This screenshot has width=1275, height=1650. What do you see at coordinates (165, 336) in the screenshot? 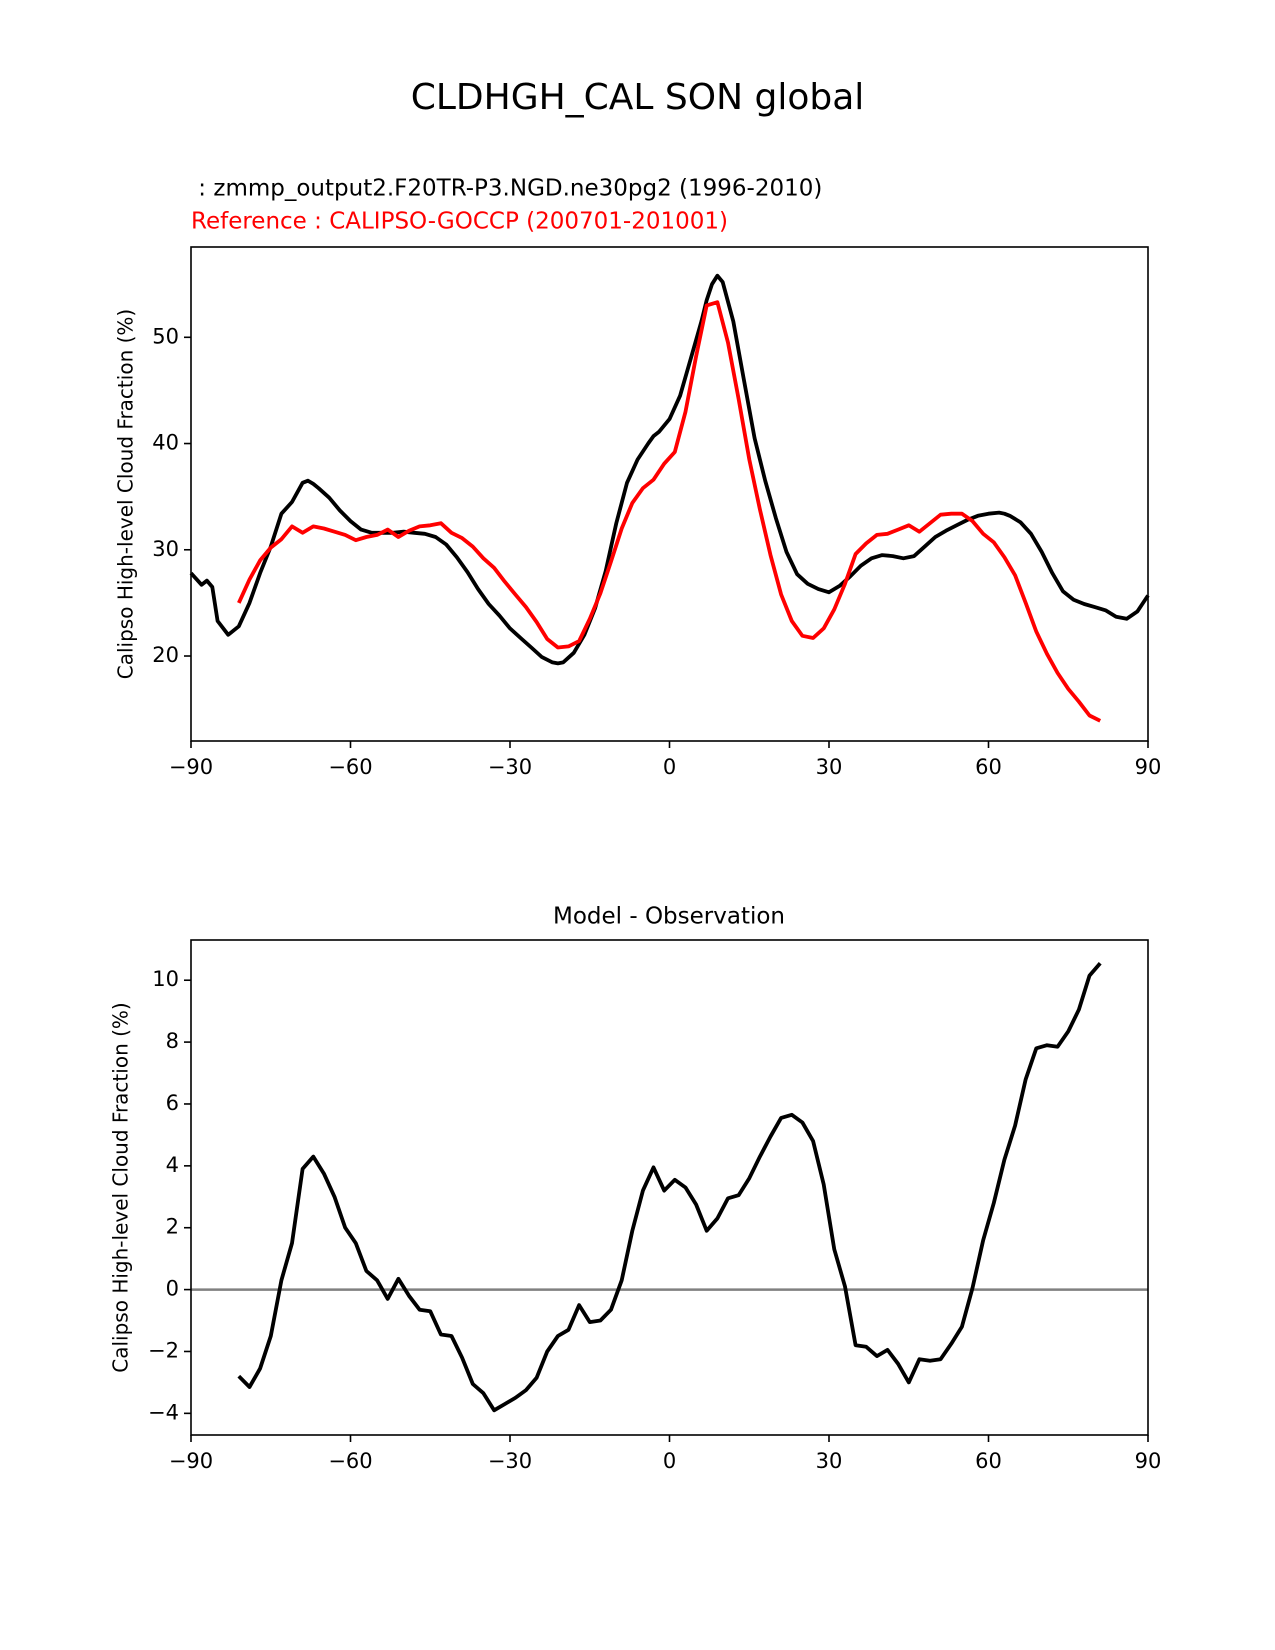
I see `y-tick-label: 50` at bounding box center [165, 336].